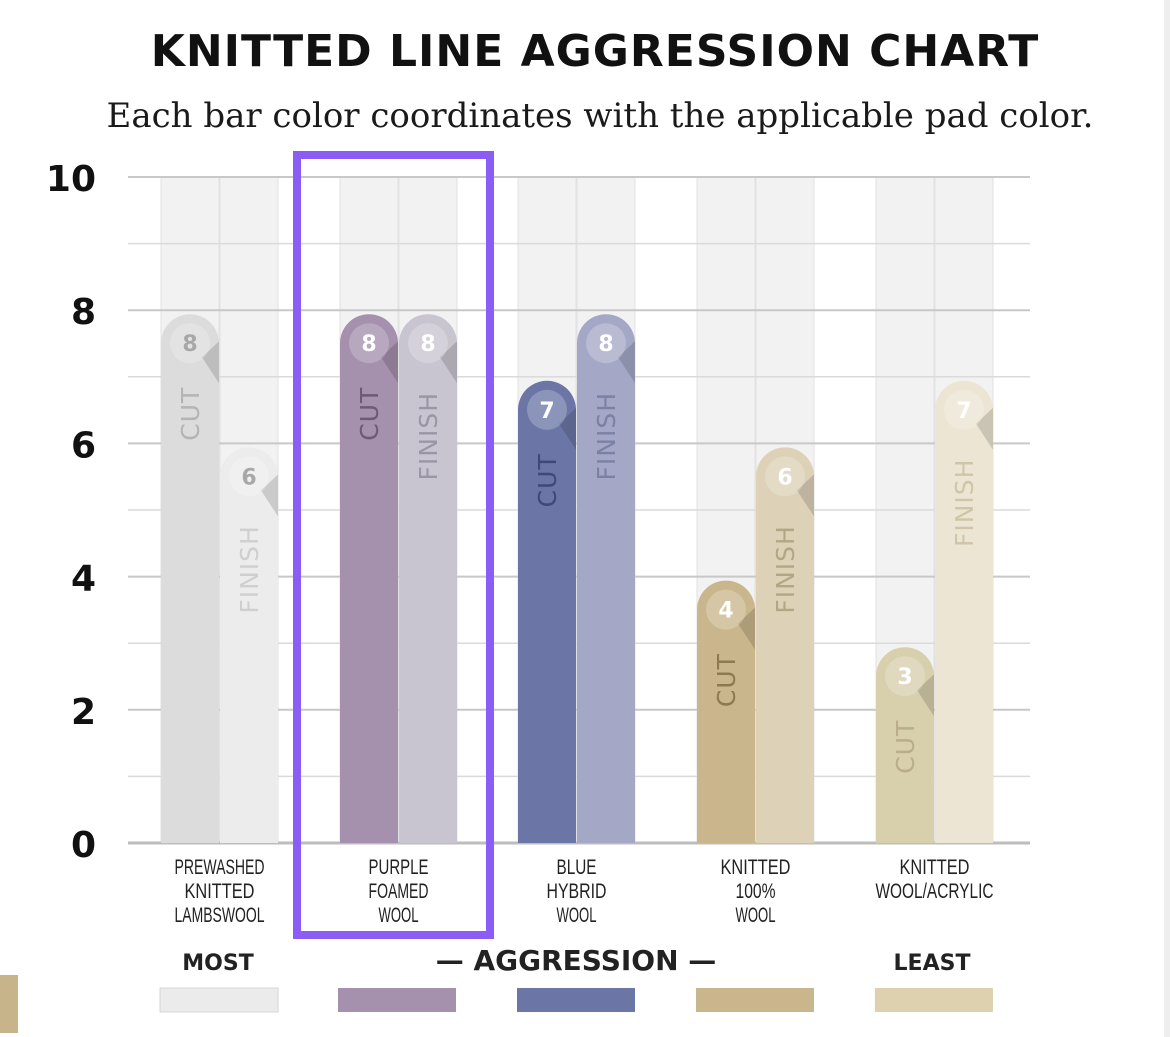 The image size is (1170, 1037). Describe the element at coordinates (83, 312) in the screenshot. I see `y-tick-label: 8` at that location.